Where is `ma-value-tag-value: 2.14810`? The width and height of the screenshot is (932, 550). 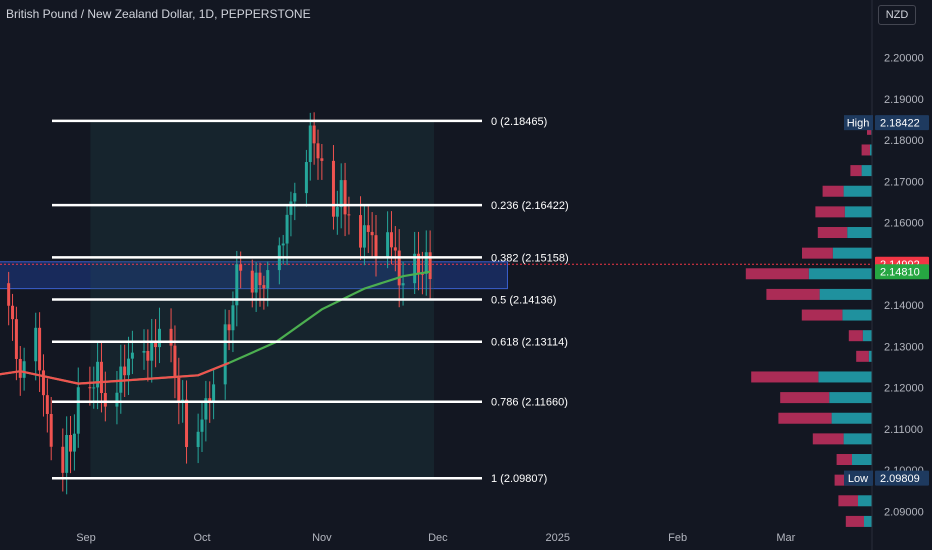
ma-value-tag-value: 2.14810 is located at coordinates (900, 273).